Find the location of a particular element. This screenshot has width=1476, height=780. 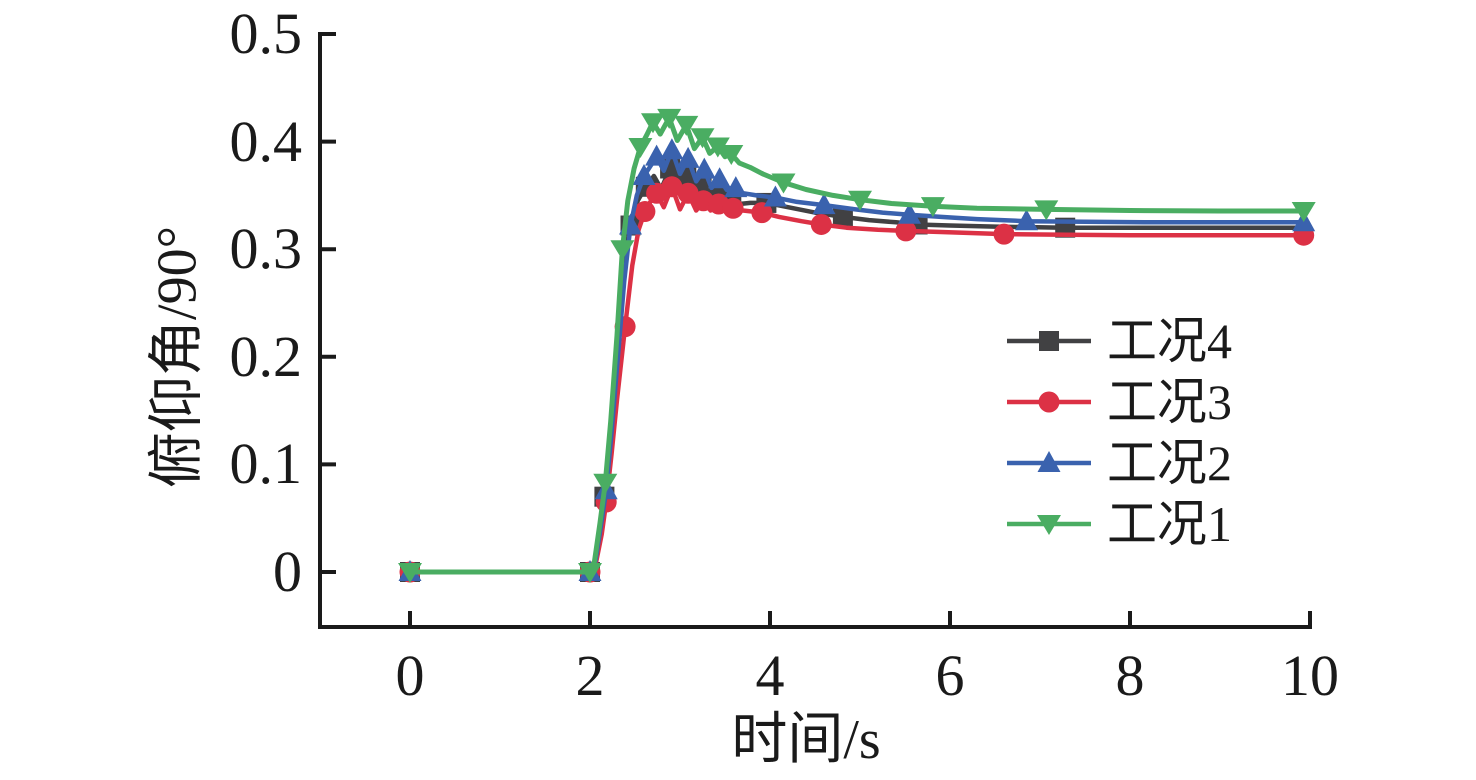

legend-item-condition-3: 工况3 is located at coordinates (1118, 401).